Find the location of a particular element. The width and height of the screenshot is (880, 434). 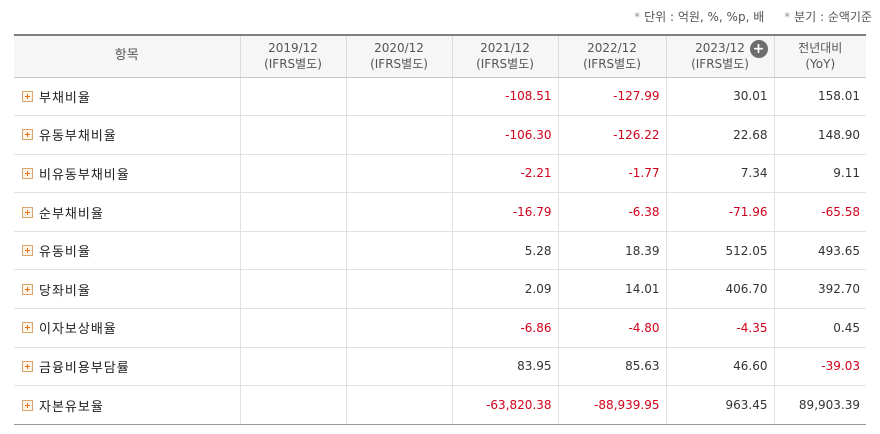

table-row: 금융비용부담률 83.95 85.63 46.60 -39.03 is located at coordinates (440, 367).